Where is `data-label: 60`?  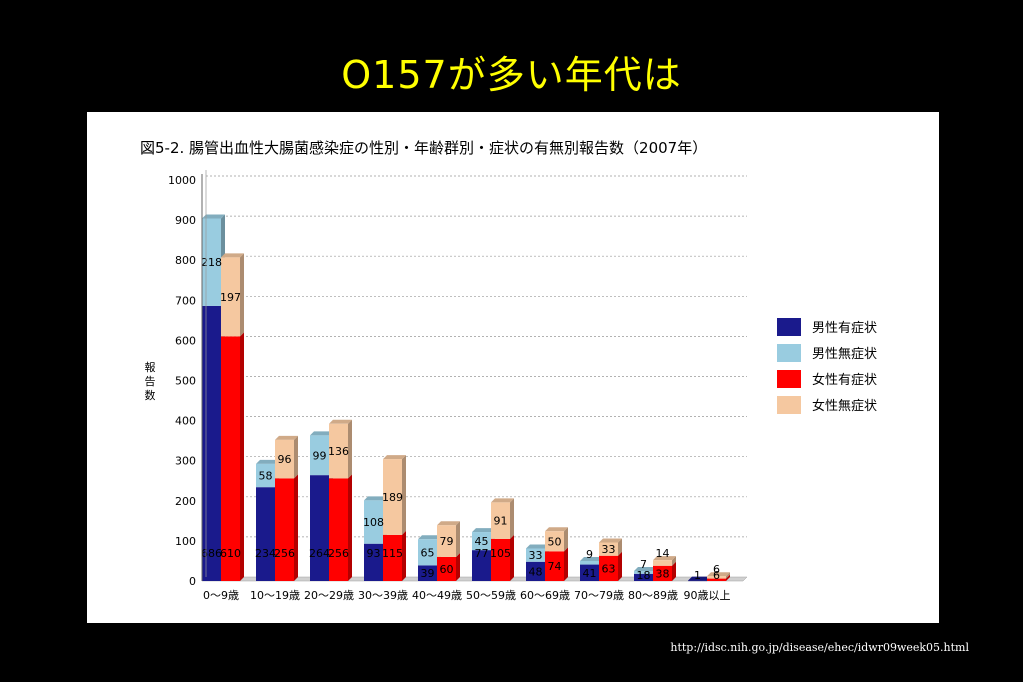
data-label: 60 is located at coordinates (447, 569).